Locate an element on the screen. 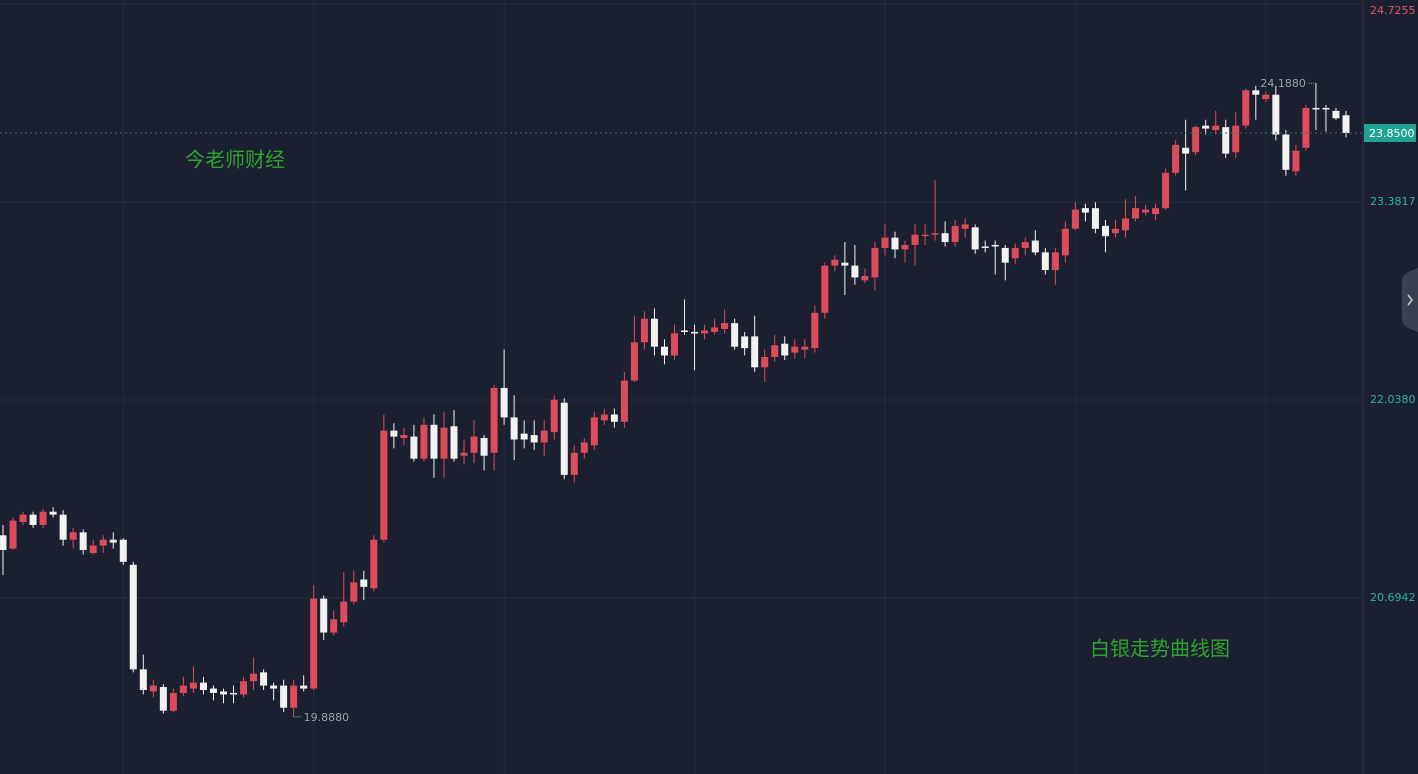  y-tick-label: 20.6942 is located at coordinates (1393, 597).